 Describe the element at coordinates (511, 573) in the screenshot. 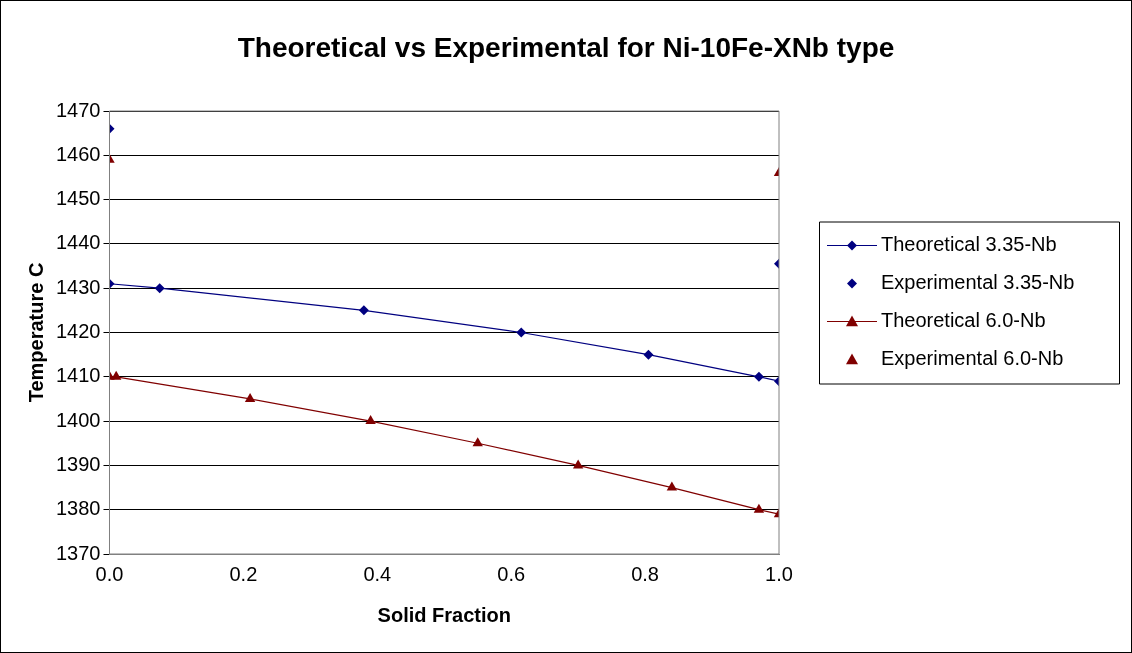

I see `x-tick-label: 0.6` at that location.